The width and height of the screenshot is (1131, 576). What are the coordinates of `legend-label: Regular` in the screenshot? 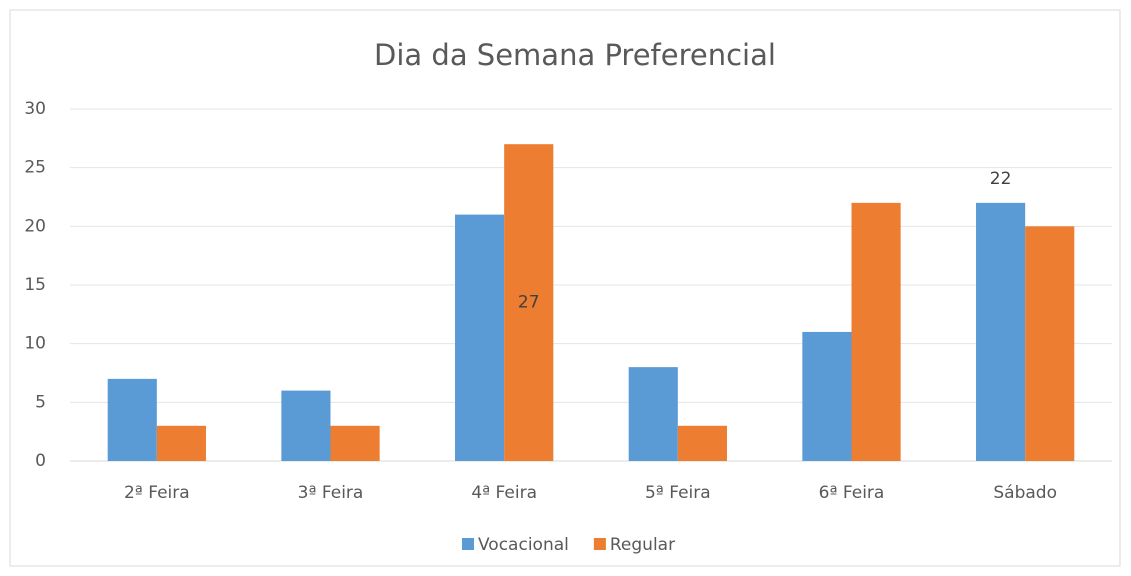 It's located at (642, 545).